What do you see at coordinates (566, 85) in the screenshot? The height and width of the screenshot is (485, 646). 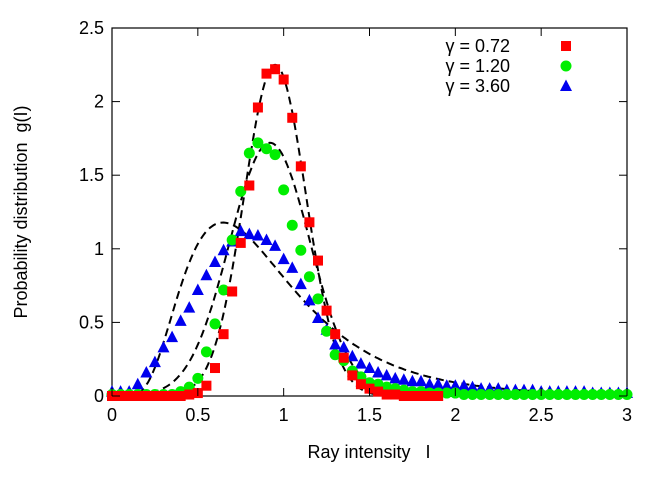 I see `legend-marker-triangle` at bounding box center [566, 85].